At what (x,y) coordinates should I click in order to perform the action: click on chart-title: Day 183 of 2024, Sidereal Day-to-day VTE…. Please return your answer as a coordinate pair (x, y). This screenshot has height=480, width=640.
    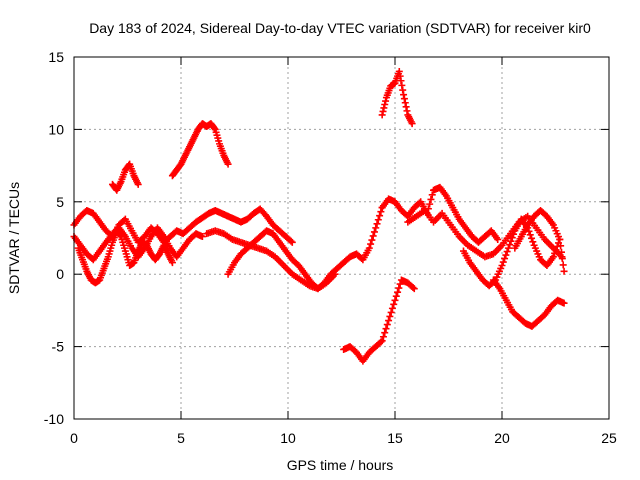
    Looking at the image, I should click on (340, 28).